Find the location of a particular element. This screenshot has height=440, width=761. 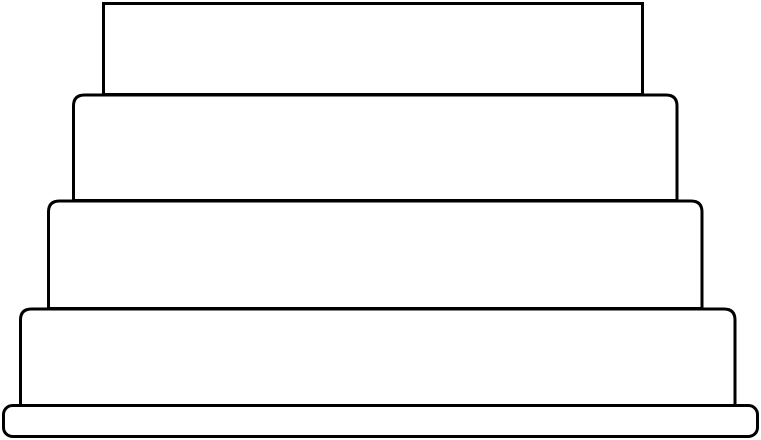

base-plate is located at coordinates (380, 421).